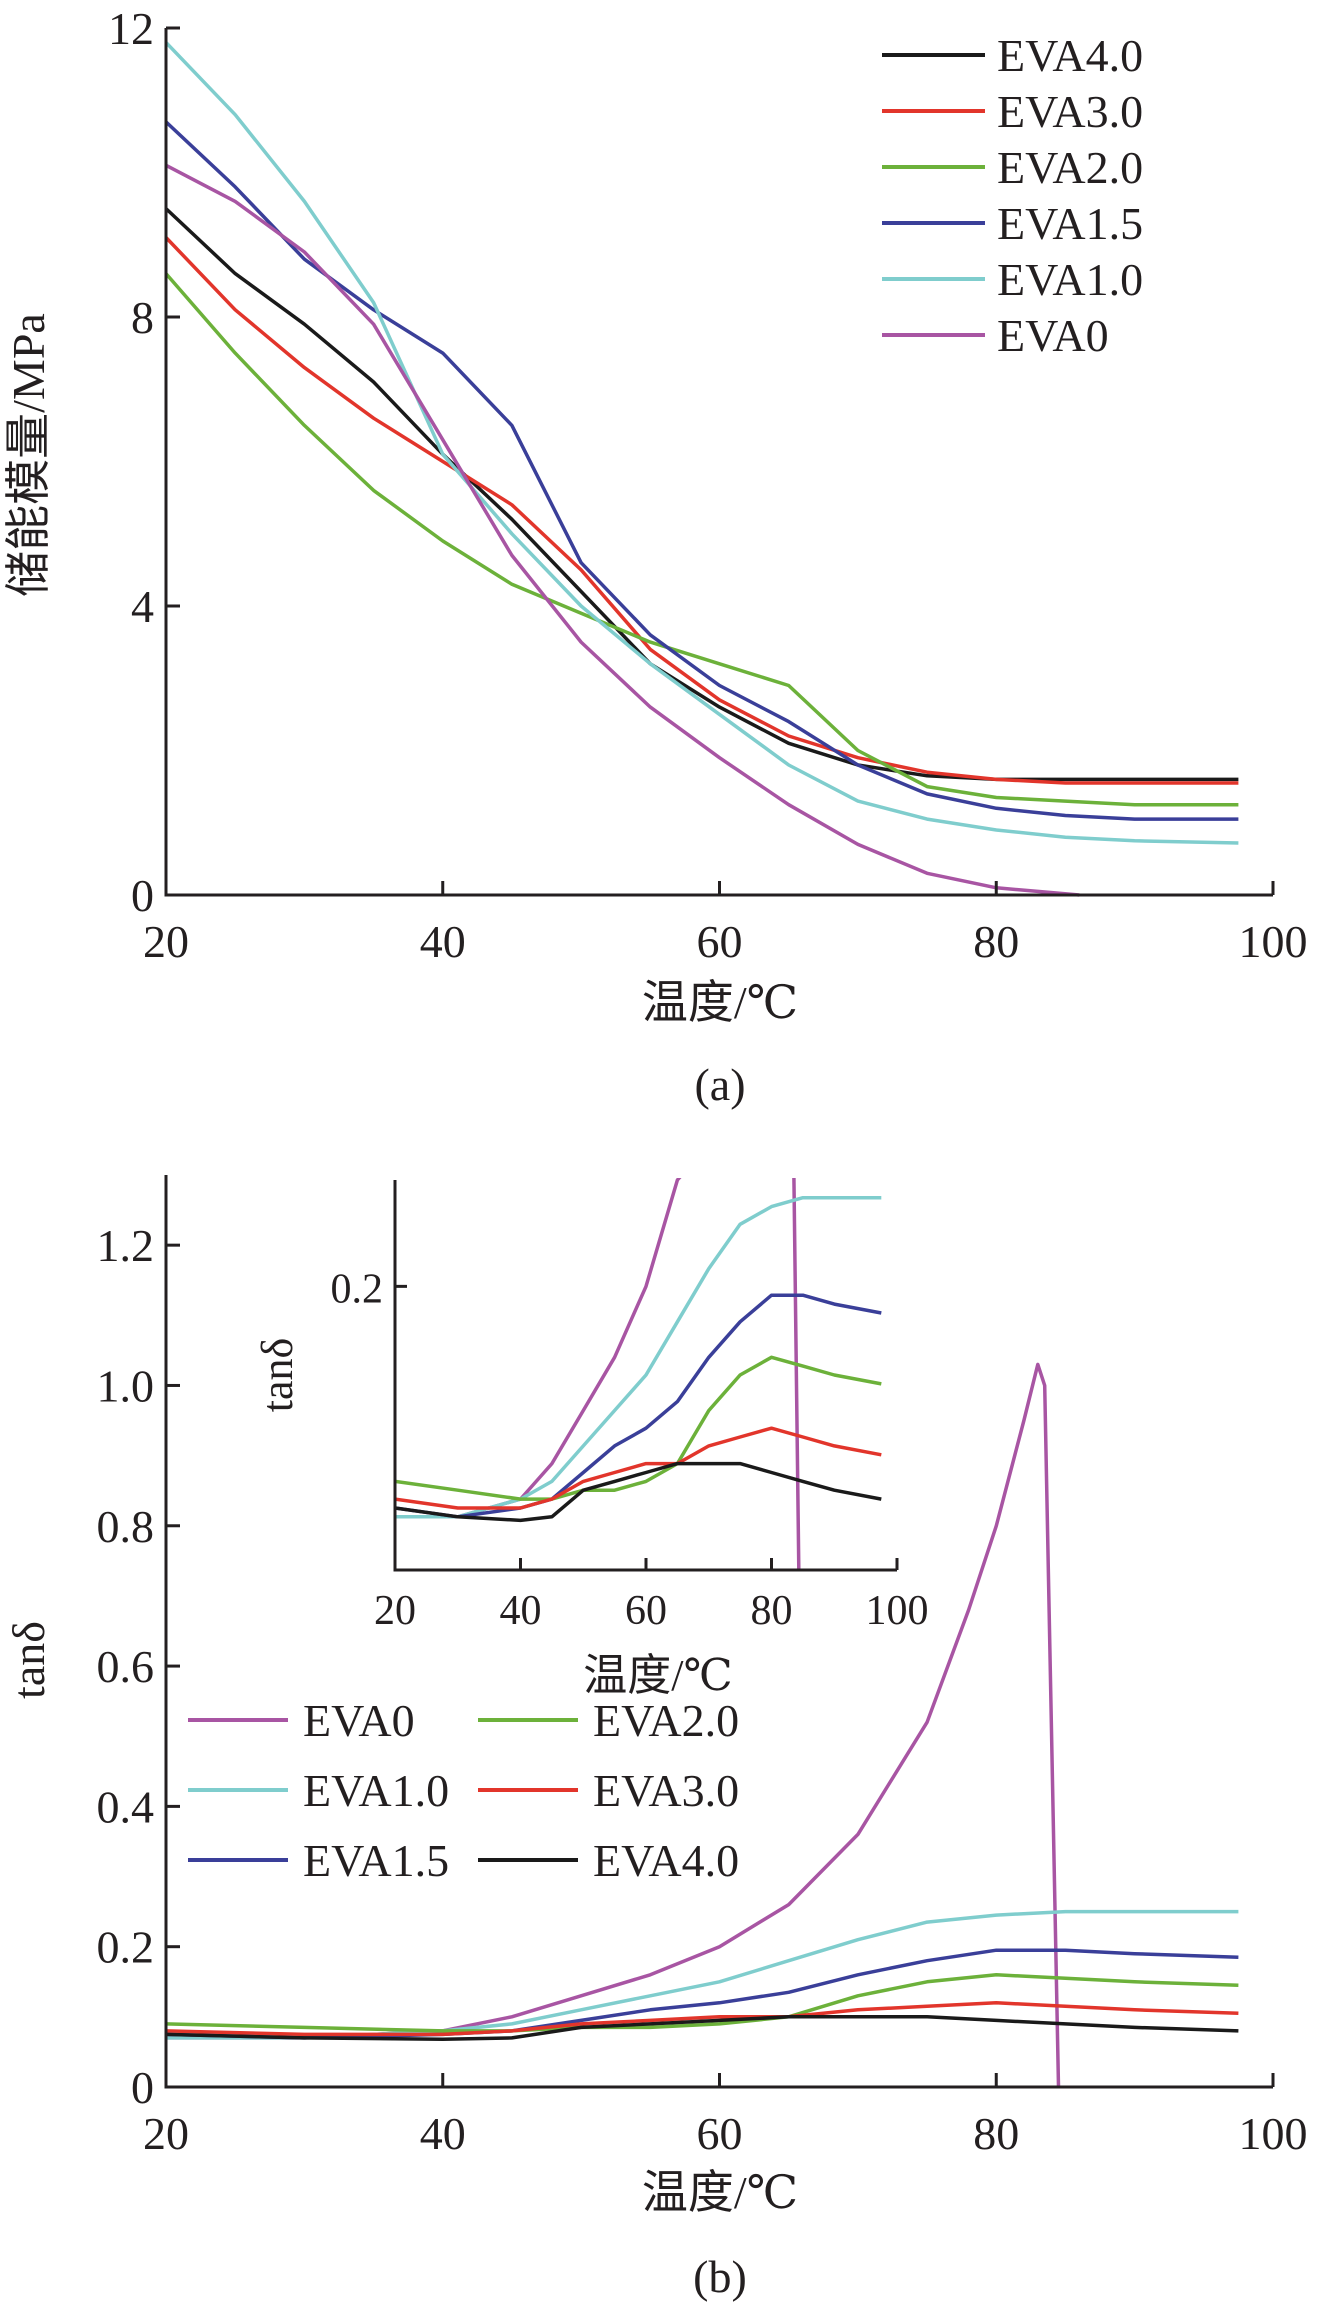  Describe the element at coordinates (131, 28) in the screenshot. I see `panel-a-y-tick-label: 12` at that location.